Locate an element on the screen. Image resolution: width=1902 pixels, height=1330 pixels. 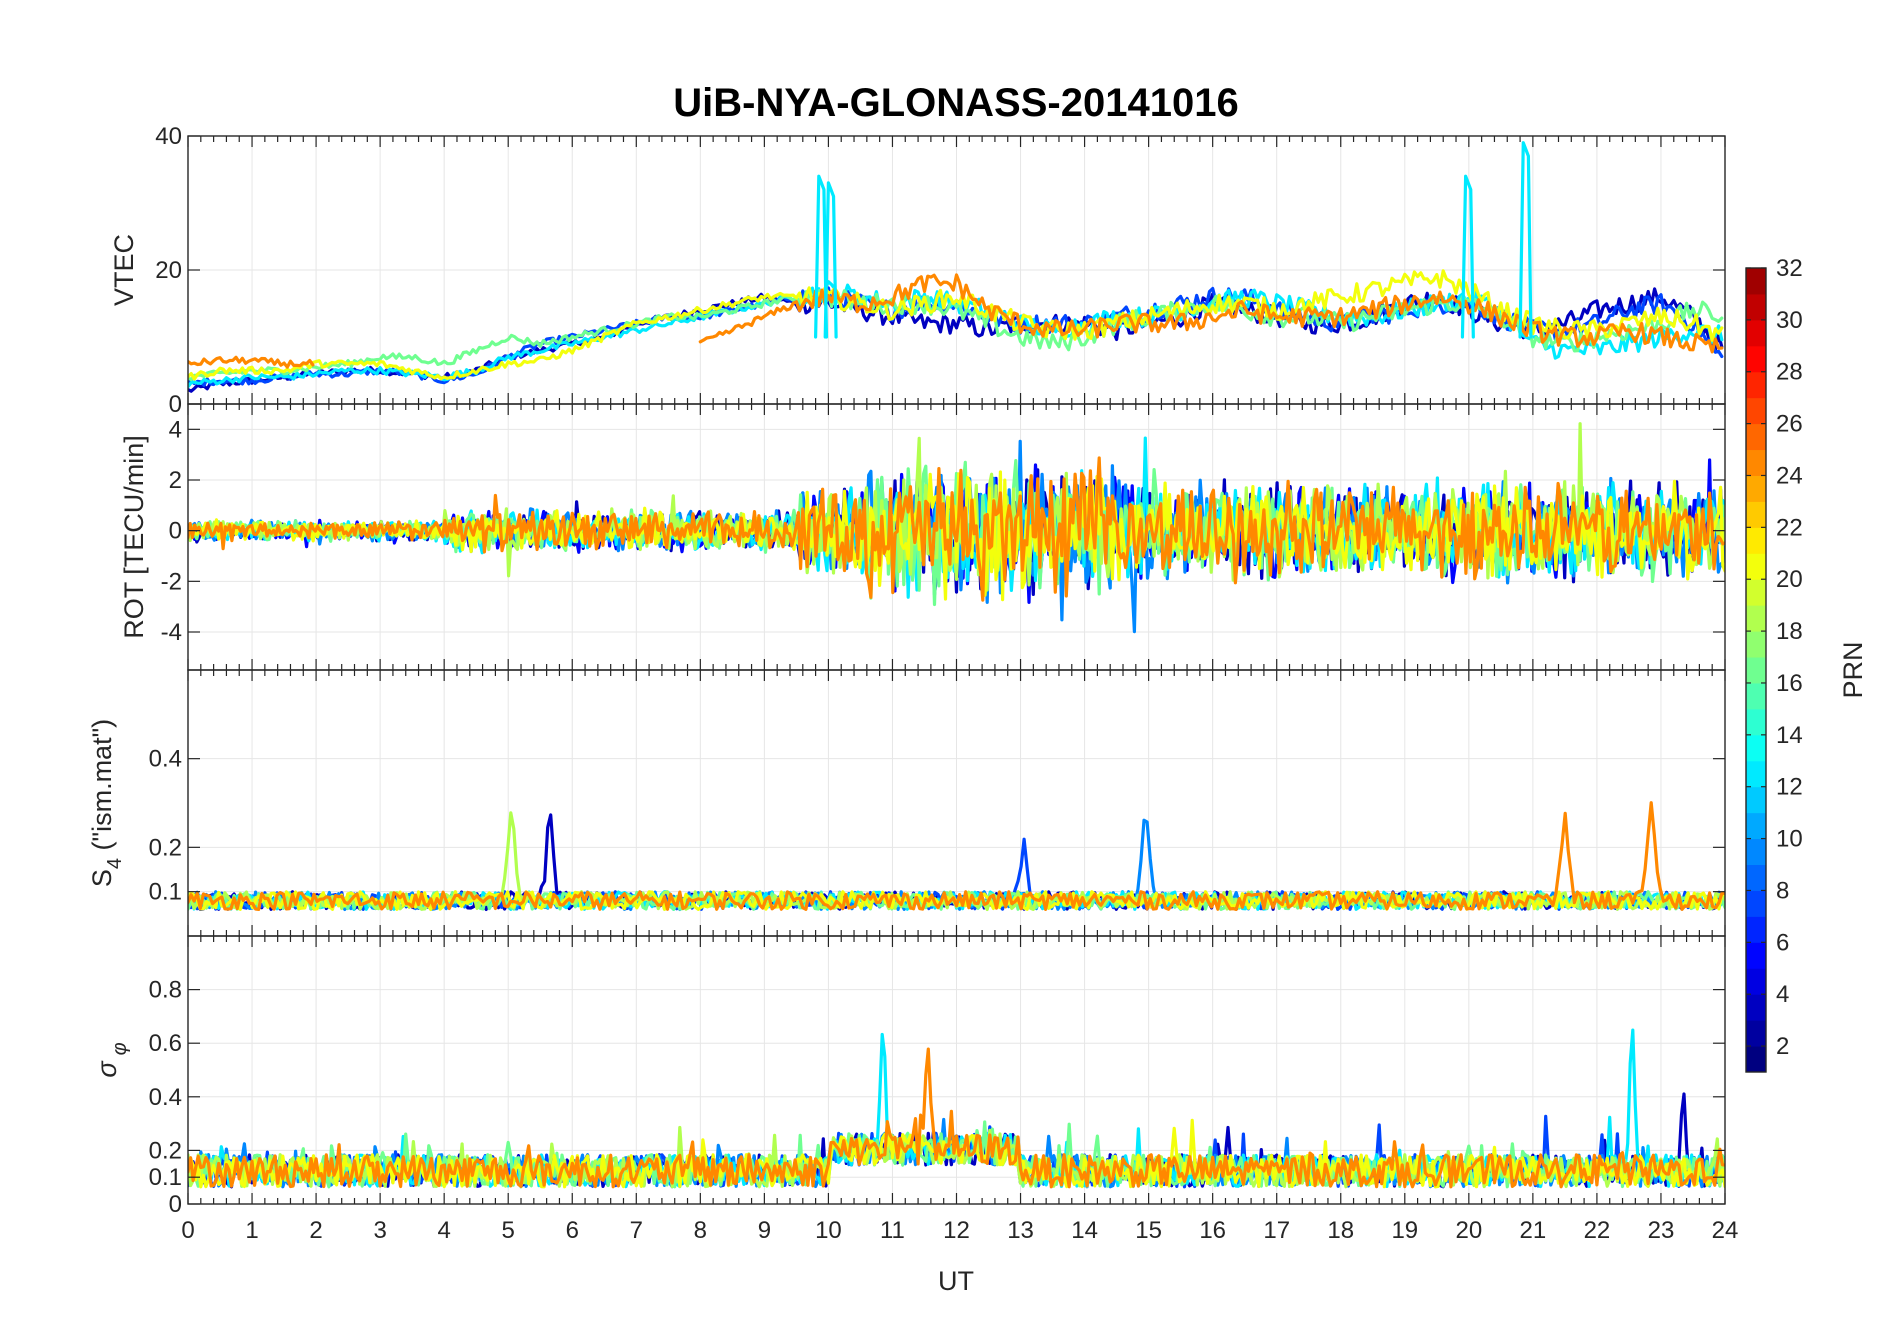
x-tick-label: 17 is located at coordinates (1276, 1230).